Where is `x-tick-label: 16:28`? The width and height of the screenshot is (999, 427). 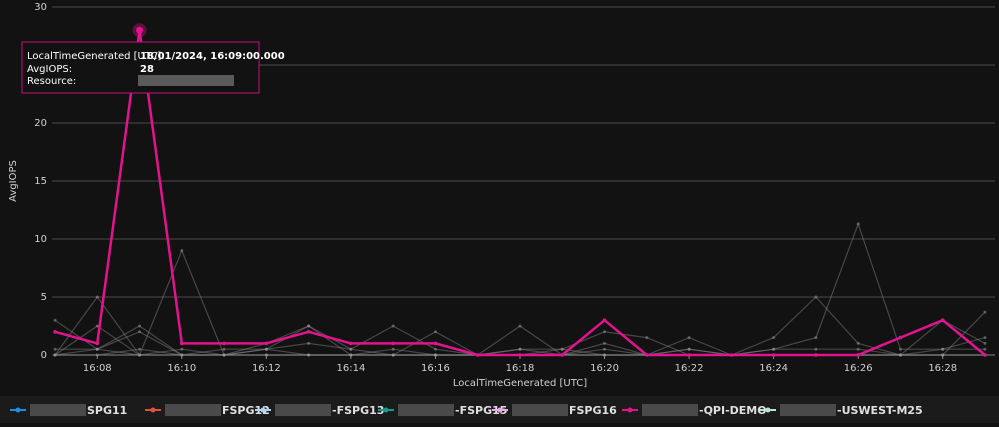
x-tick-label: 16:28 is located at coordinates (942, 368).